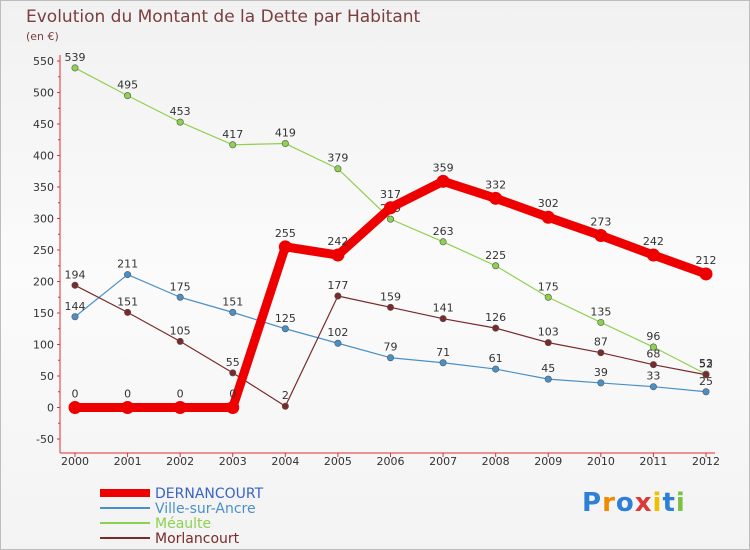  What do you see at coordinates (180, 330) in the screenshot?
I see `data-label: 105` at bounding box center [180, 330].